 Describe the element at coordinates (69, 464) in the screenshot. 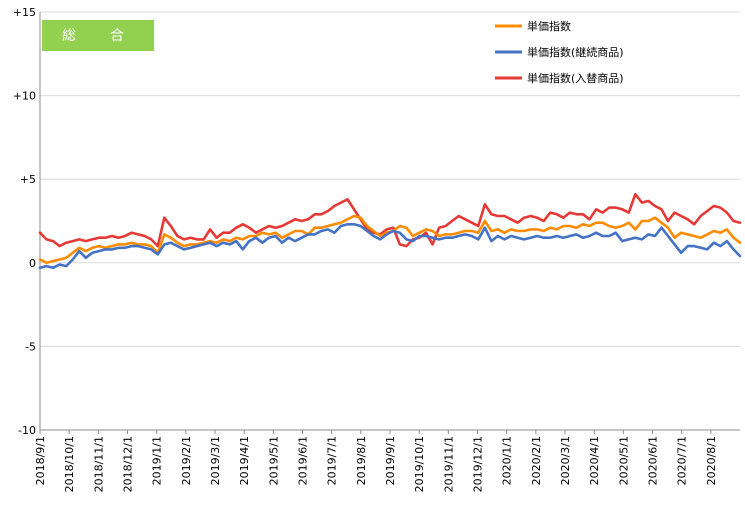

I see `x-tick-label: 2018/10/1` at that location.